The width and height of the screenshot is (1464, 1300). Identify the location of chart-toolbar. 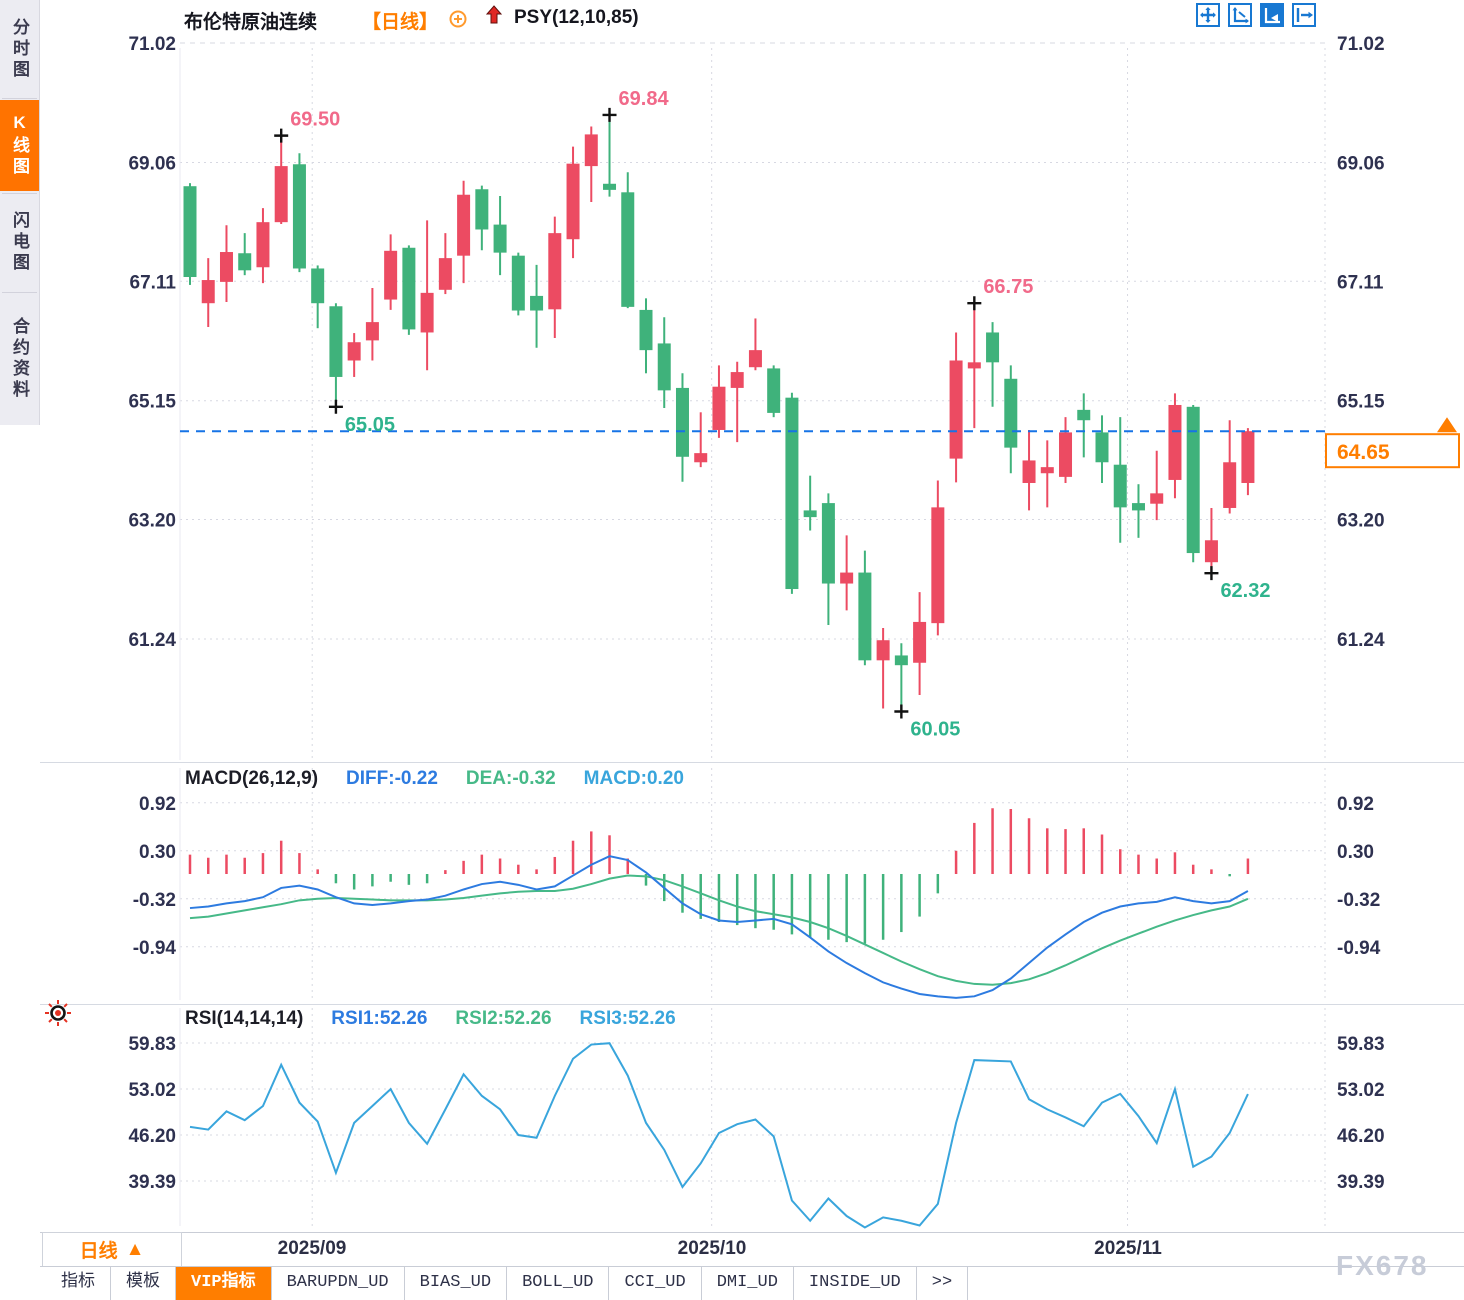
(1256, 15).